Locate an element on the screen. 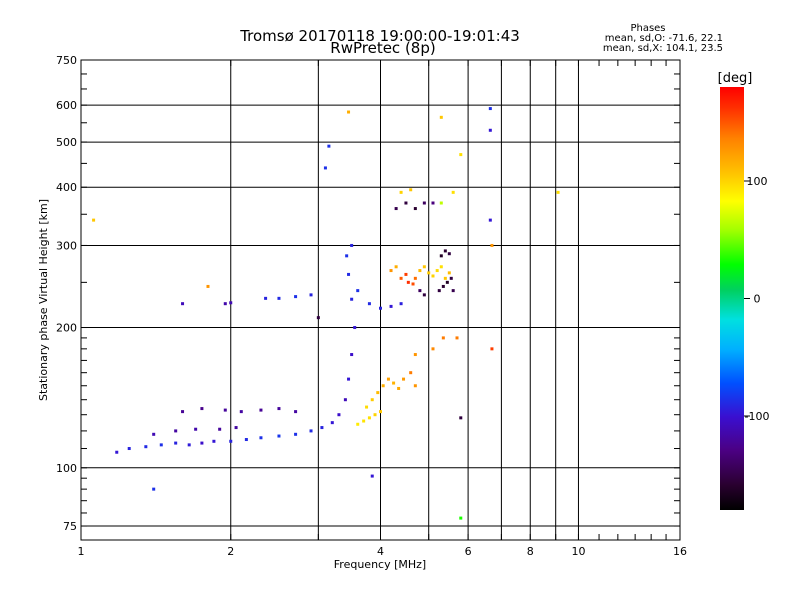 The image size is (800, 600). x-tick-label: 2 is located at coordinates (230, 551).